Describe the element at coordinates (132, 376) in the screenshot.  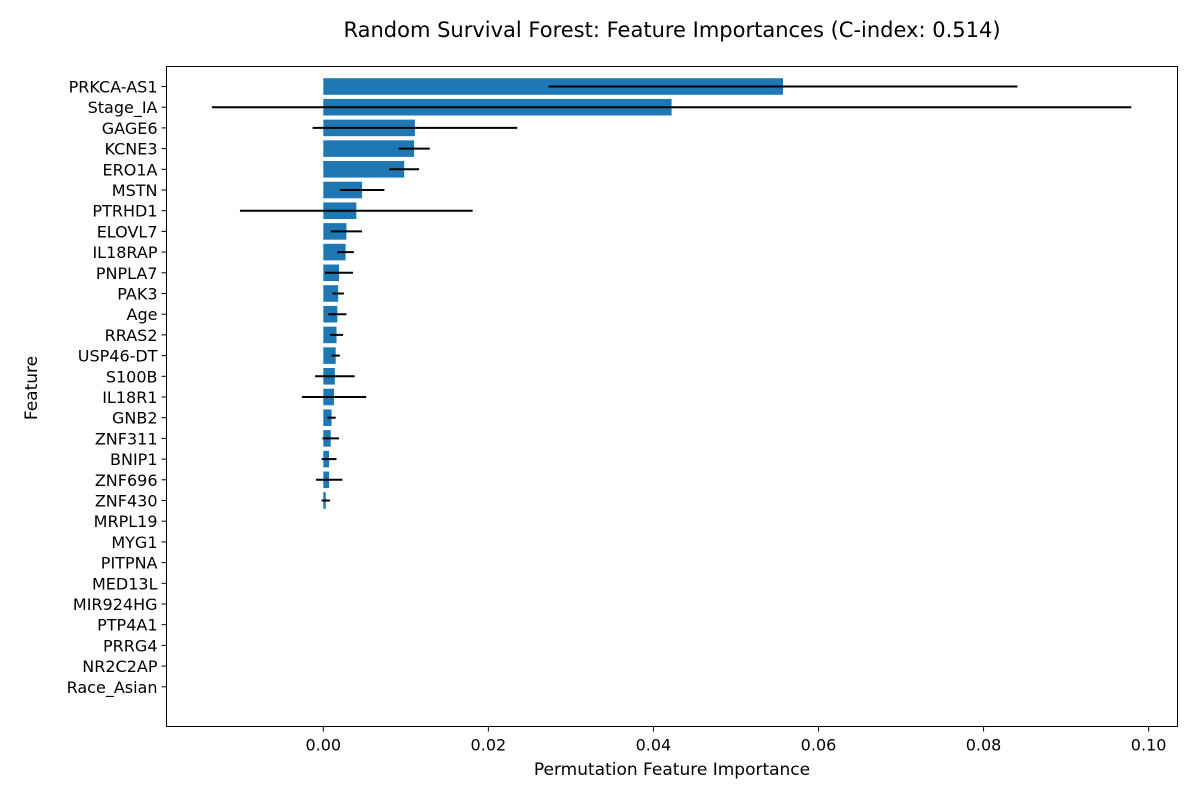
I see `y-tick-label: S100B` at that location.